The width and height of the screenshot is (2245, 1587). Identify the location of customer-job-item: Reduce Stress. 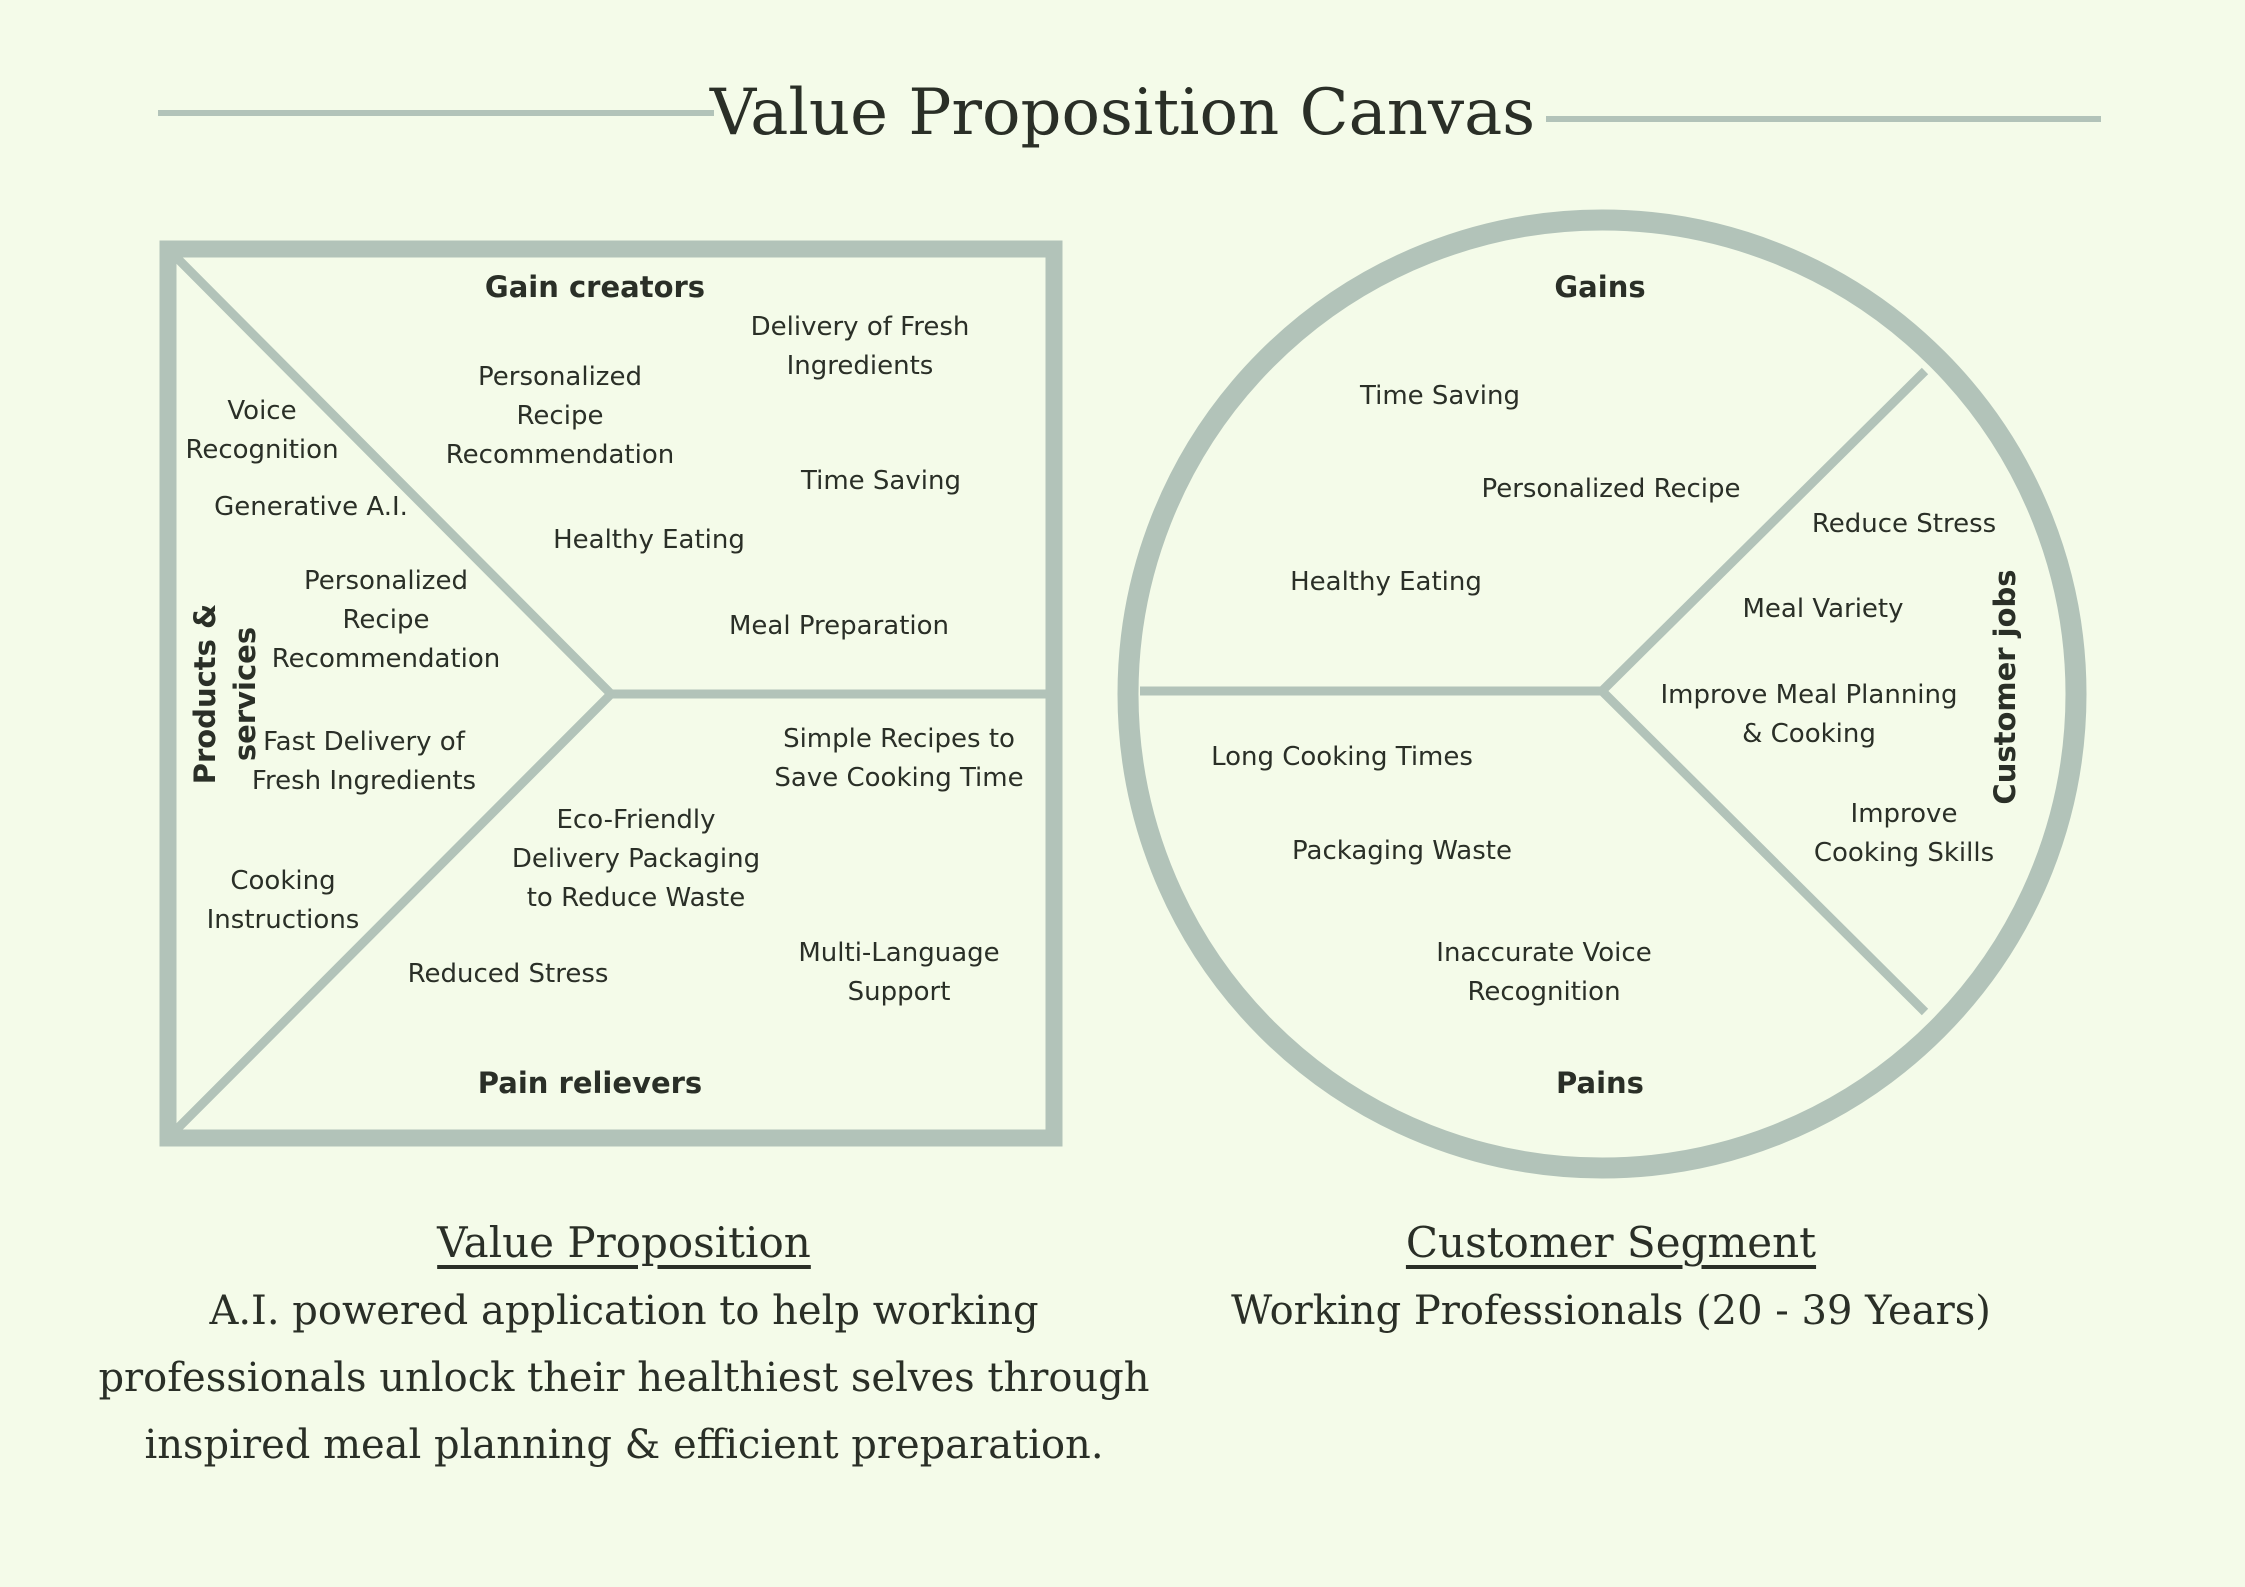
(1904, 524).